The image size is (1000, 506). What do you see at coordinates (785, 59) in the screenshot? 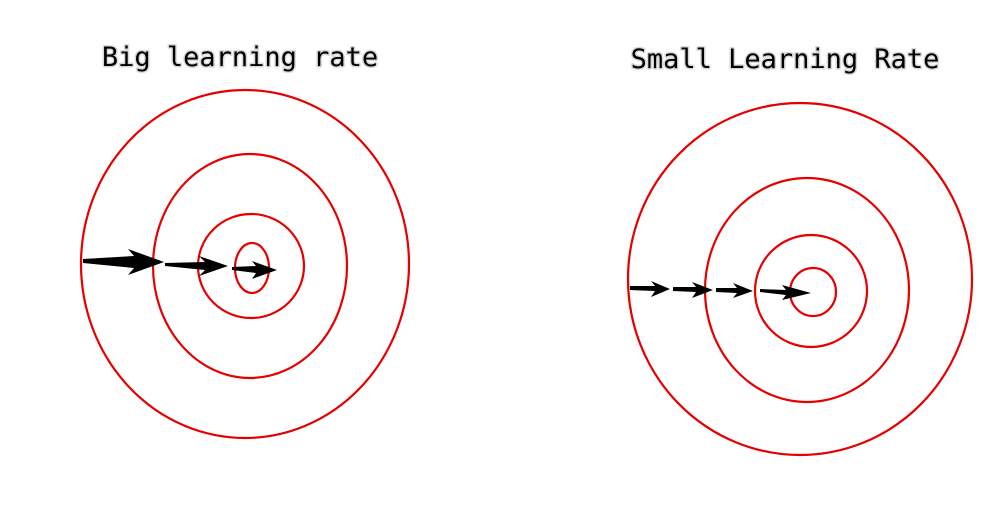
I see `panel-title-small: Small Learning Rate` at bounding box center [785, 59].